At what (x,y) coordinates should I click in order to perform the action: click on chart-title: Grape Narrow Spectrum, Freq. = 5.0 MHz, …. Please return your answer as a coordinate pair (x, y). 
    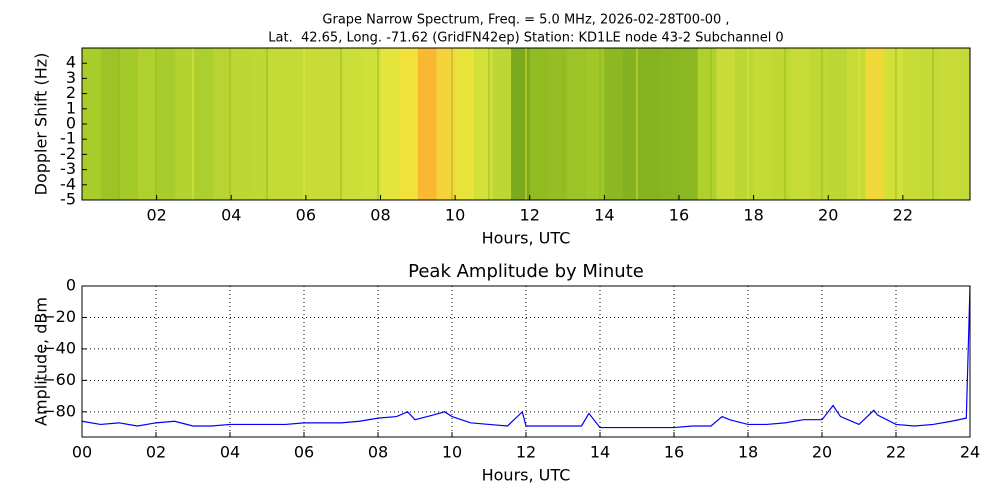
    Looking at the image, I should click on (525, 20).